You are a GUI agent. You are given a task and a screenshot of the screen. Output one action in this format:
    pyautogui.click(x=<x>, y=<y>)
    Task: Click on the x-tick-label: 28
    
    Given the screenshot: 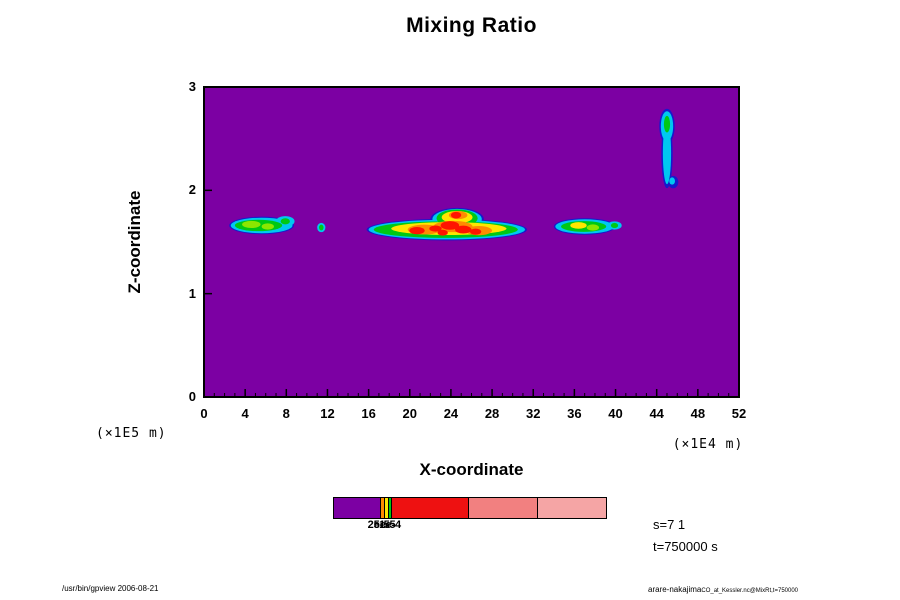 What is the action you would take?
    pyautogui.click(x=492, y=413)
    